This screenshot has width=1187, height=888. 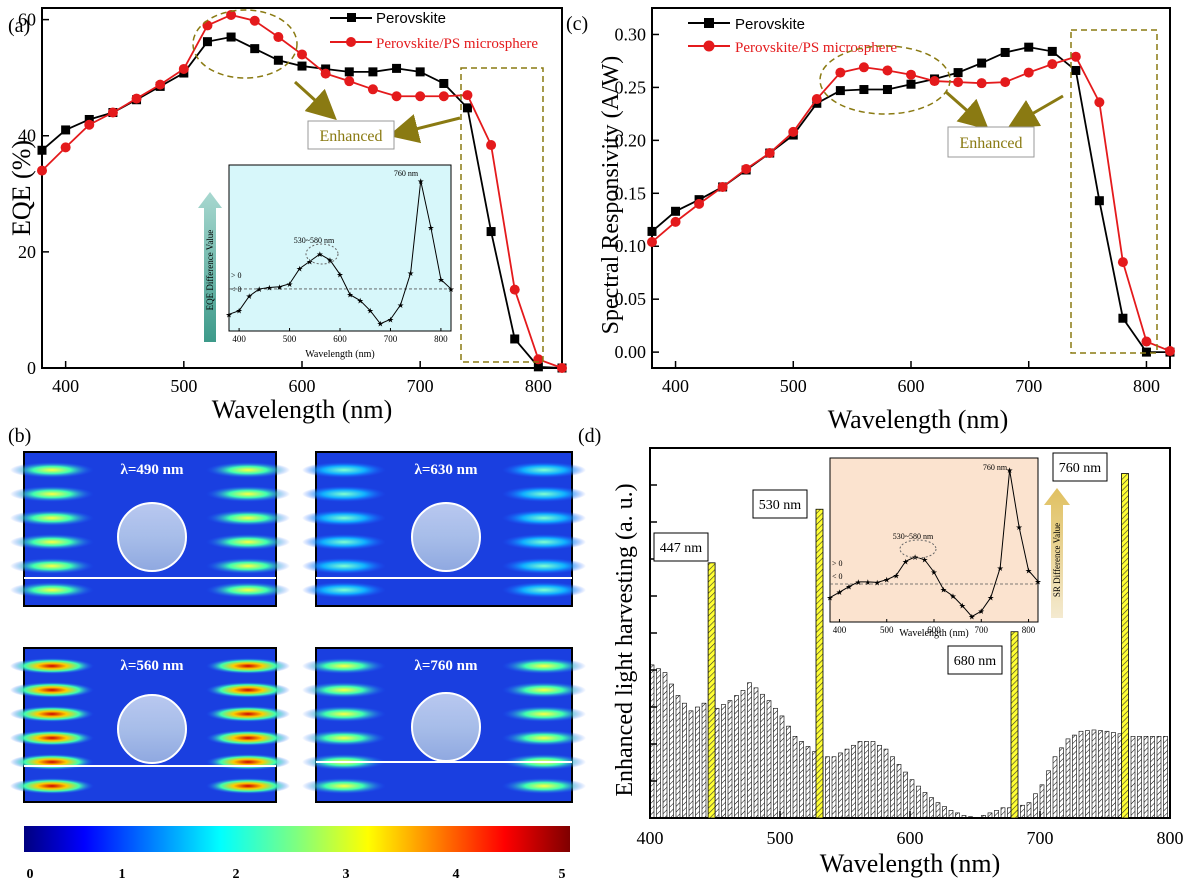 I want to click on colorbar-tick-label: 2, so click(x=236, y=874).